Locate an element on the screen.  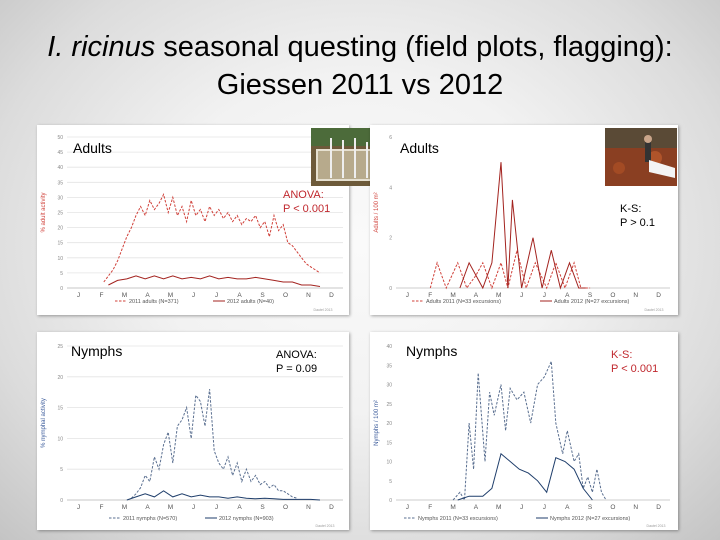
y-tick-label: 20 is located at coordinates (60, 229).